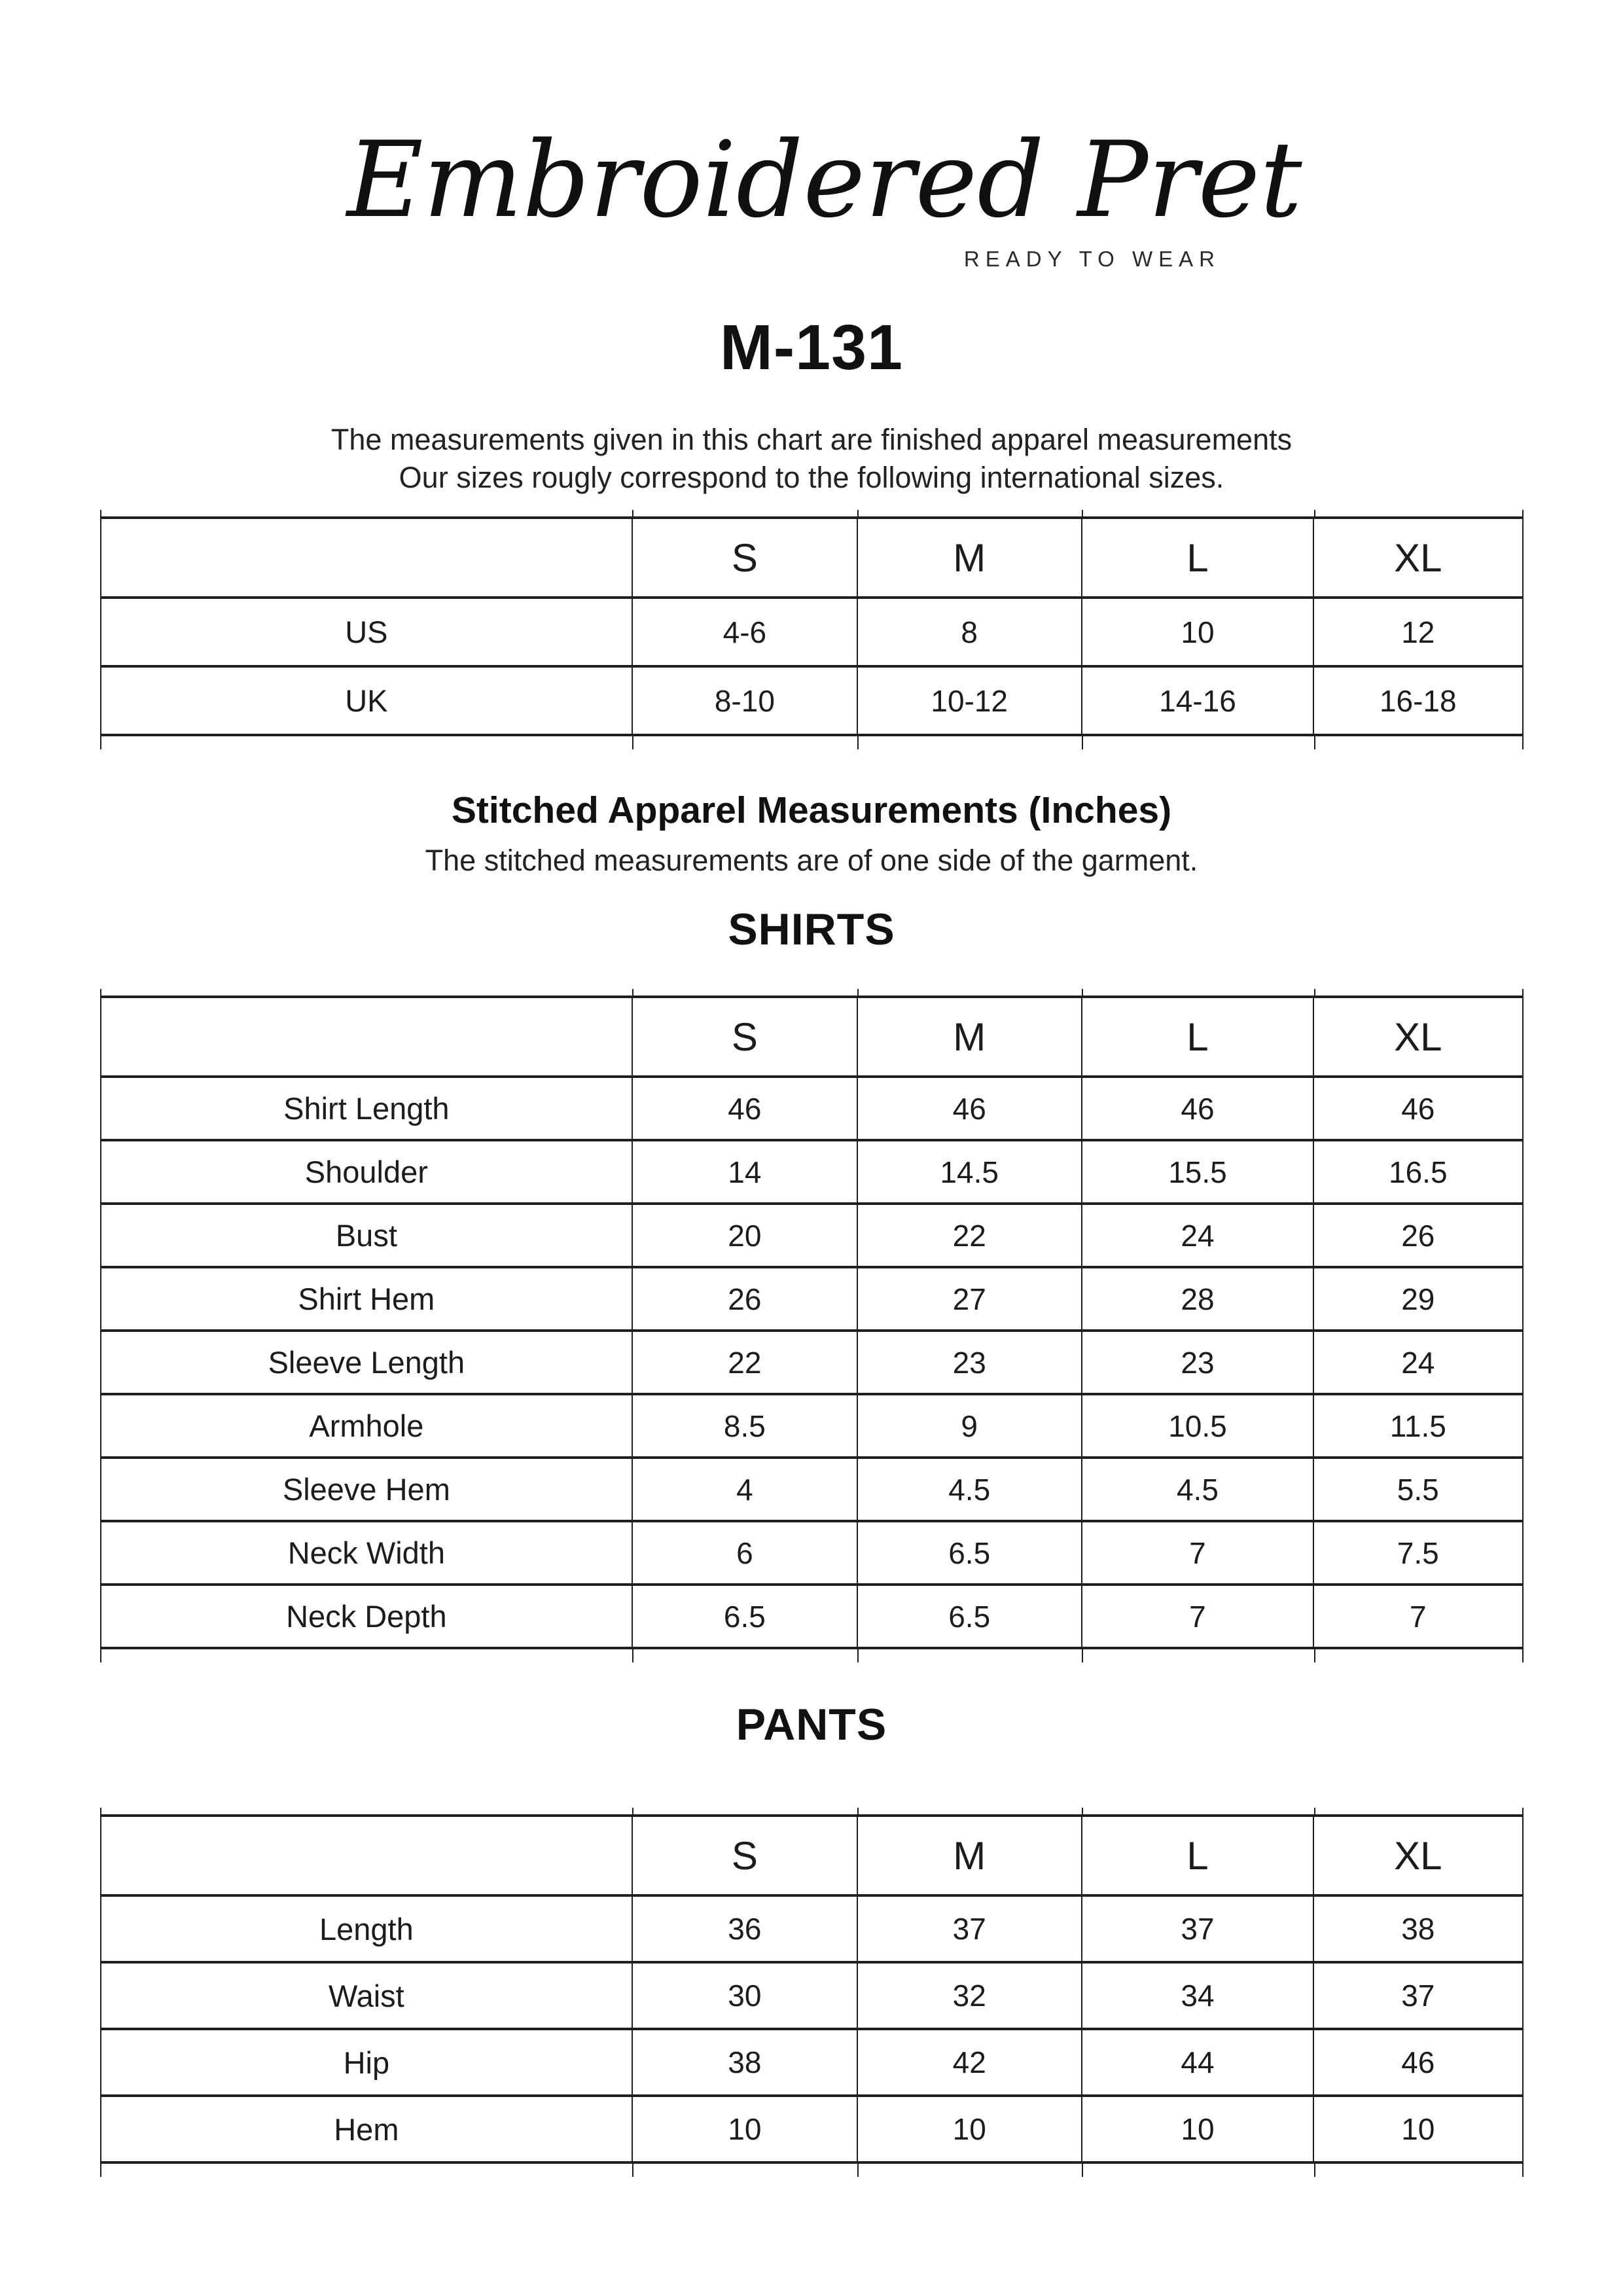  What do you see at coordinates (825, 141) in the screenshot?
I see `brand-logo: Embroidered Pret READY TO WEAR` at bounding box center [825, 141].